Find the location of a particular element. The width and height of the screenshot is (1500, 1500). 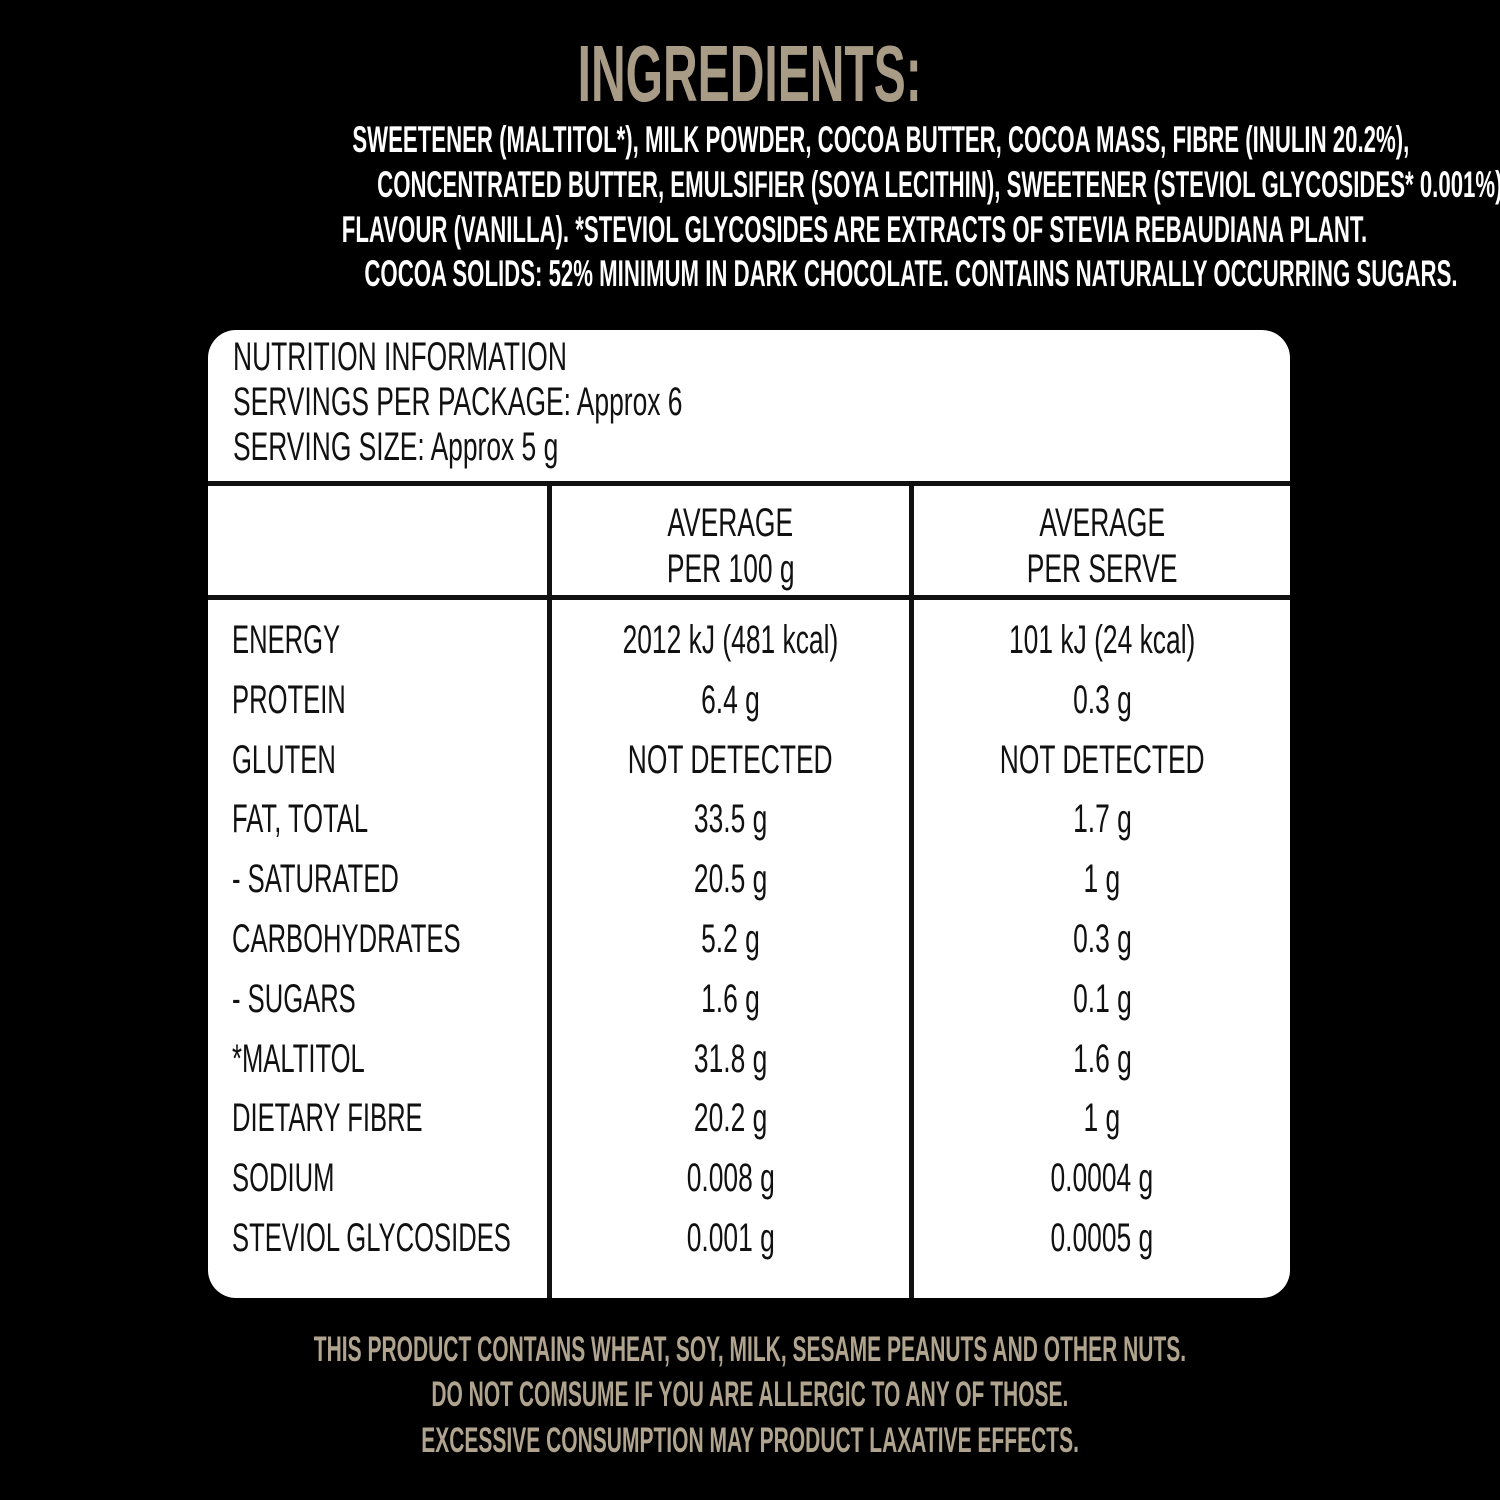

nutrient-label-text: ENERGY is located at coordinates (286, 640).